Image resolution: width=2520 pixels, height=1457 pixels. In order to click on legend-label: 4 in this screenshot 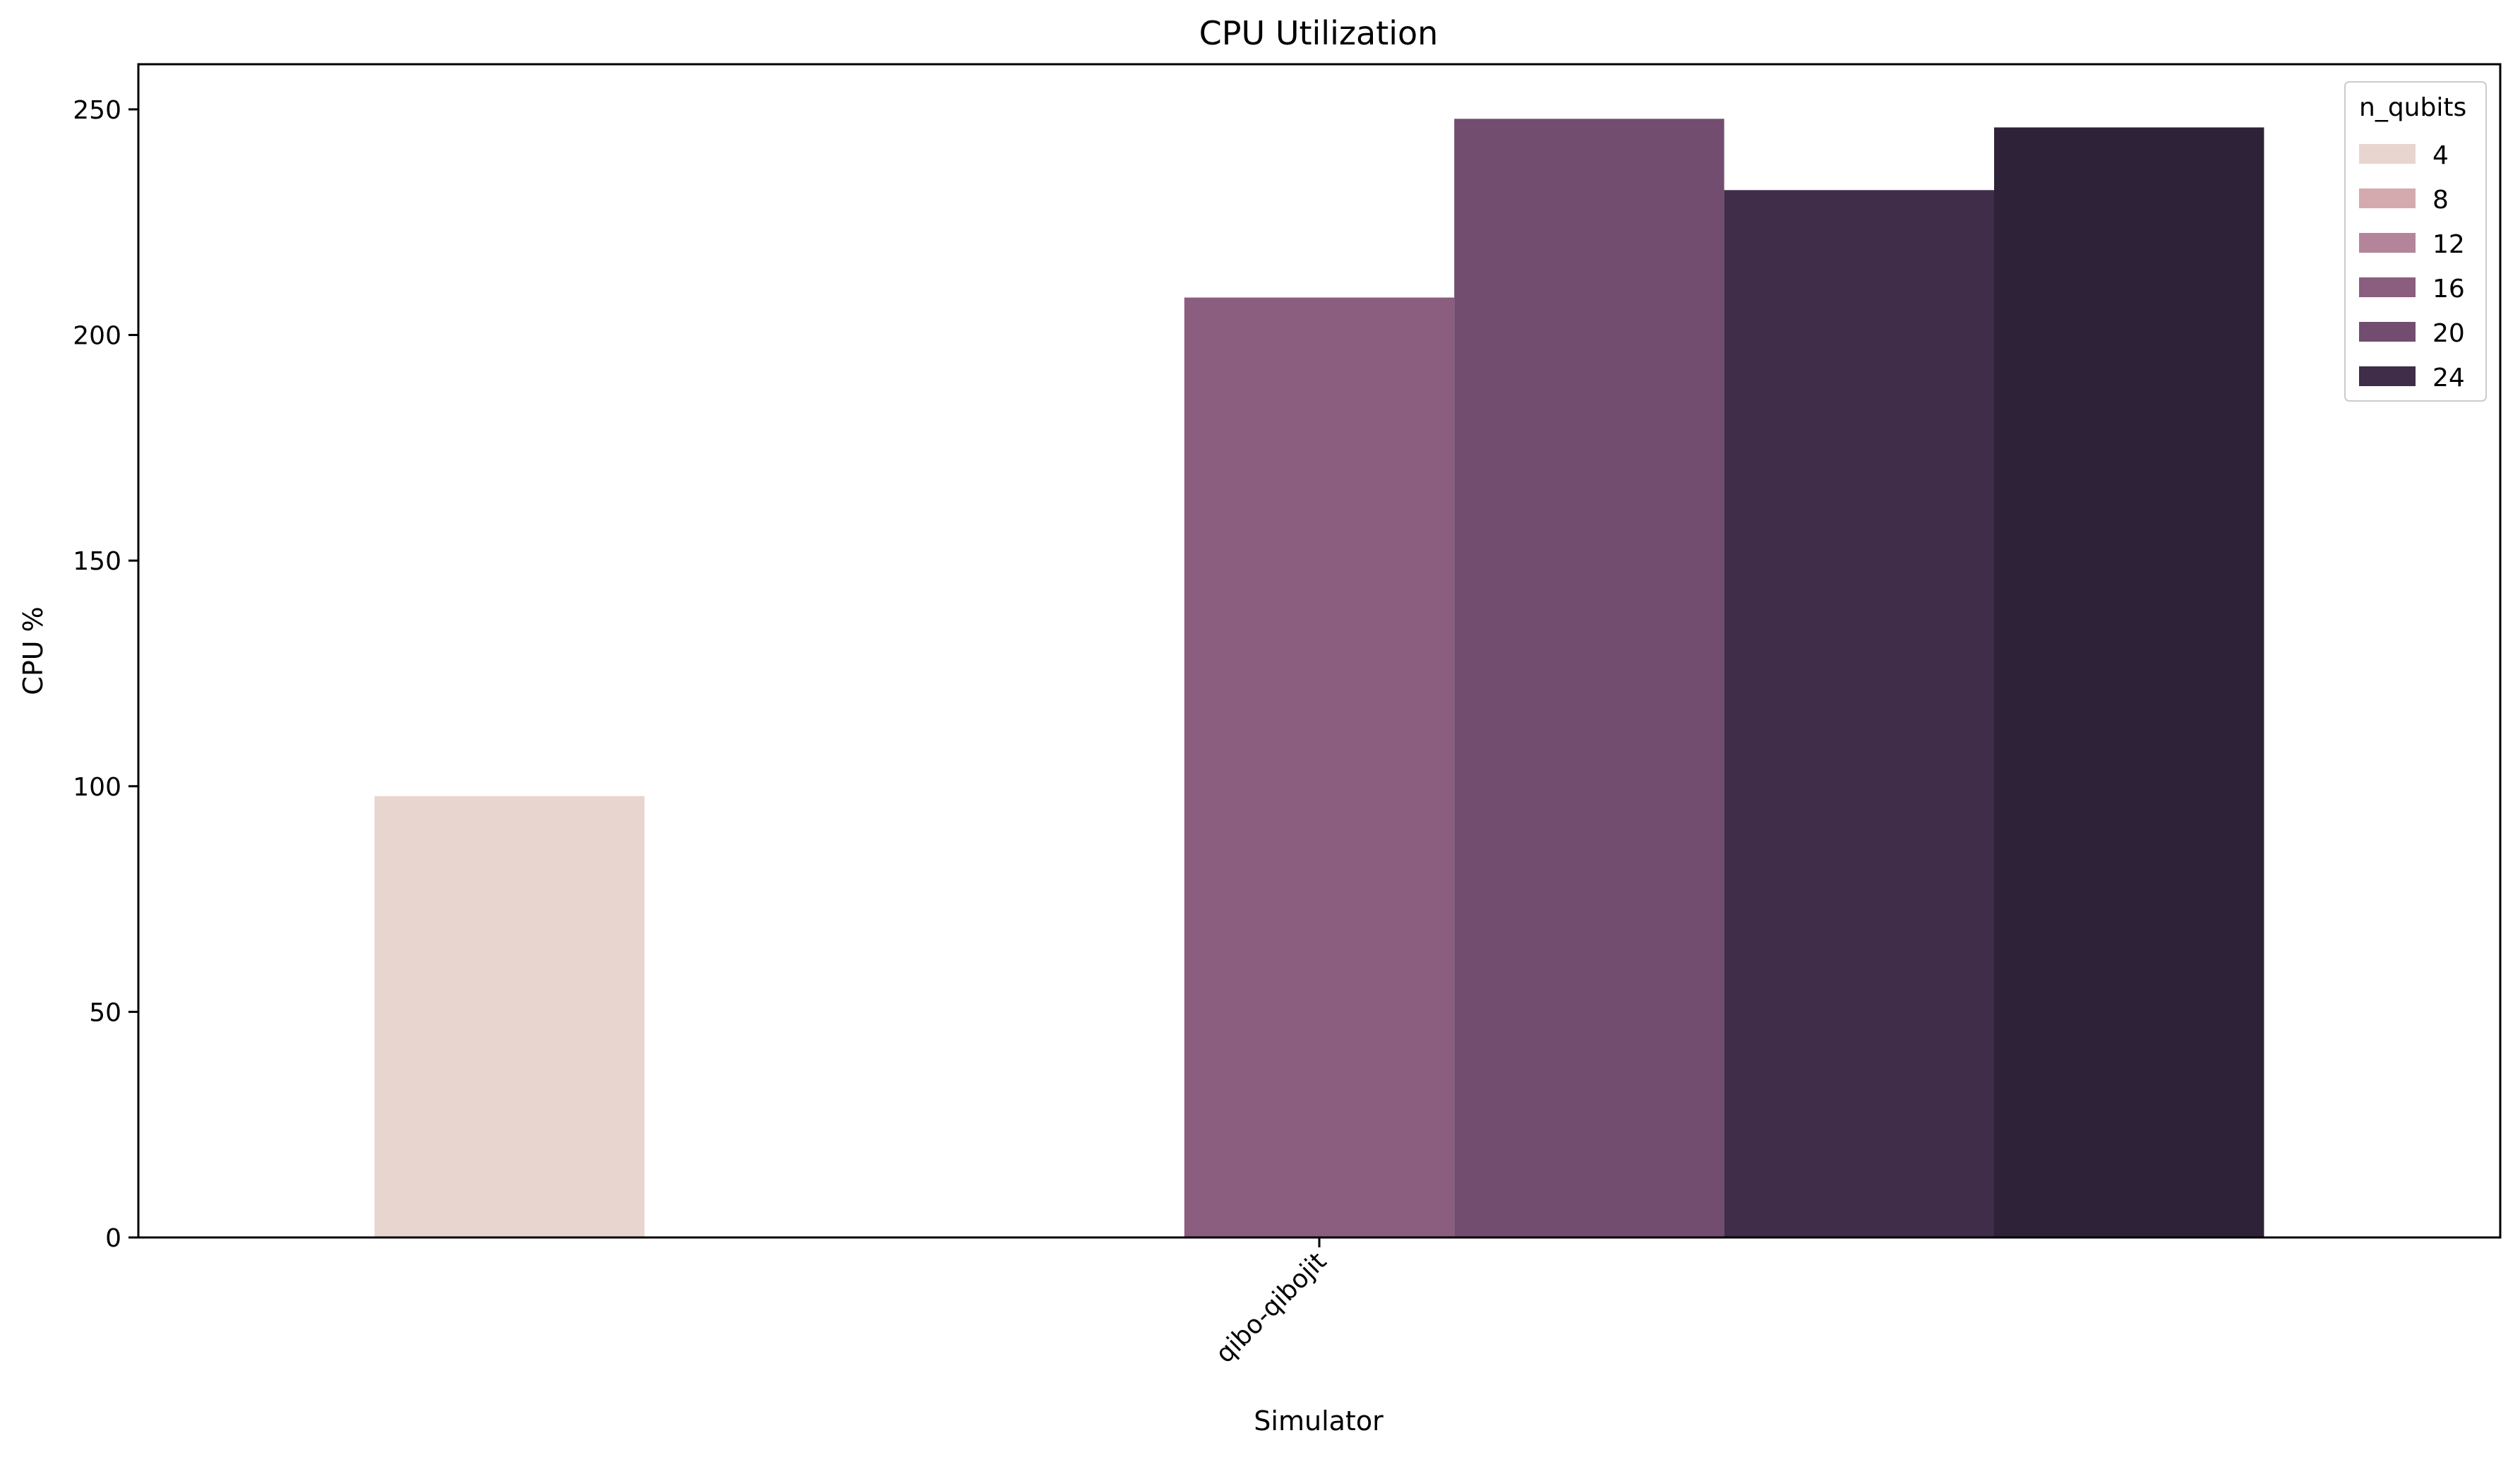, I will do `click(2440, 155)`.